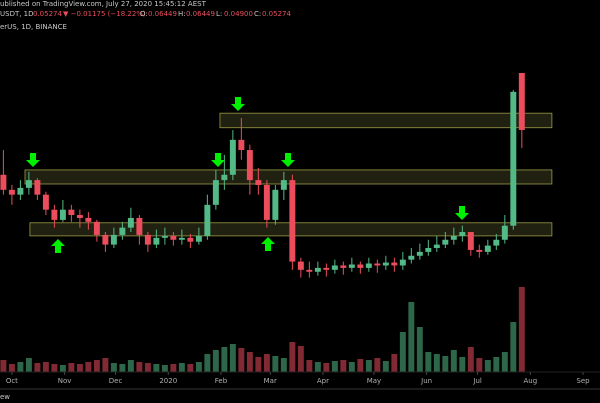  What do you see at coordinates (276, 14) in the screenshot?
I see `ohlc-value: 0.05274` at bounding box center [276, 14].